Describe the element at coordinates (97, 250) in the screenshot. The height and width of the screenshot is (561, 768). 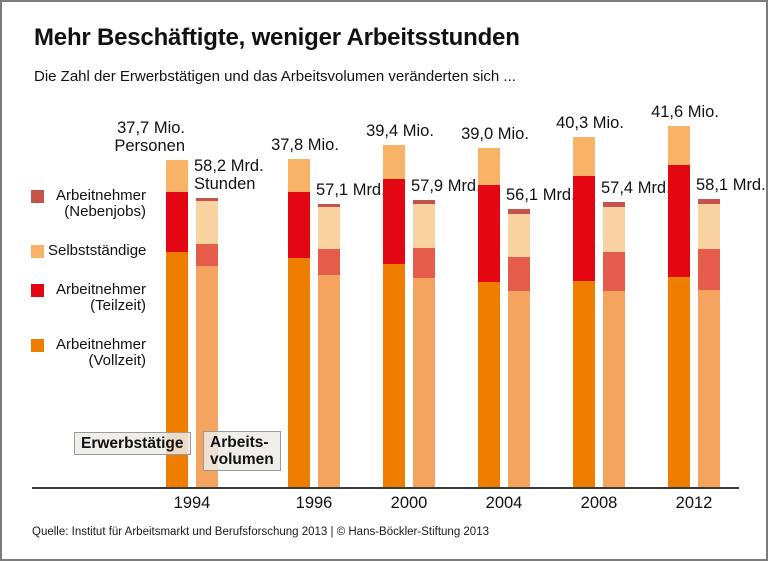
I see `legend-label: Selbstständige` at that location.